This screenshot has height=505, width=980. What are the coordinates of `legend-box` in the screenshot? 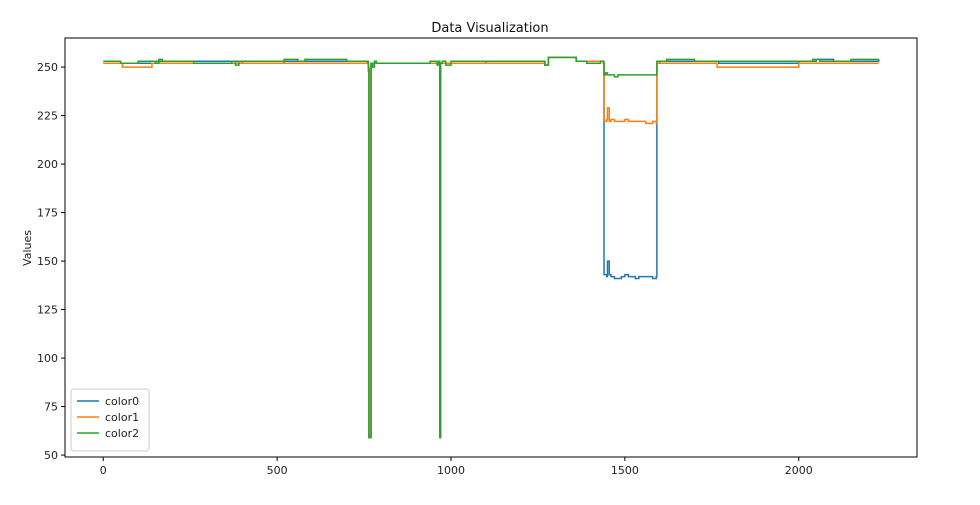 It's located at (110, 420).